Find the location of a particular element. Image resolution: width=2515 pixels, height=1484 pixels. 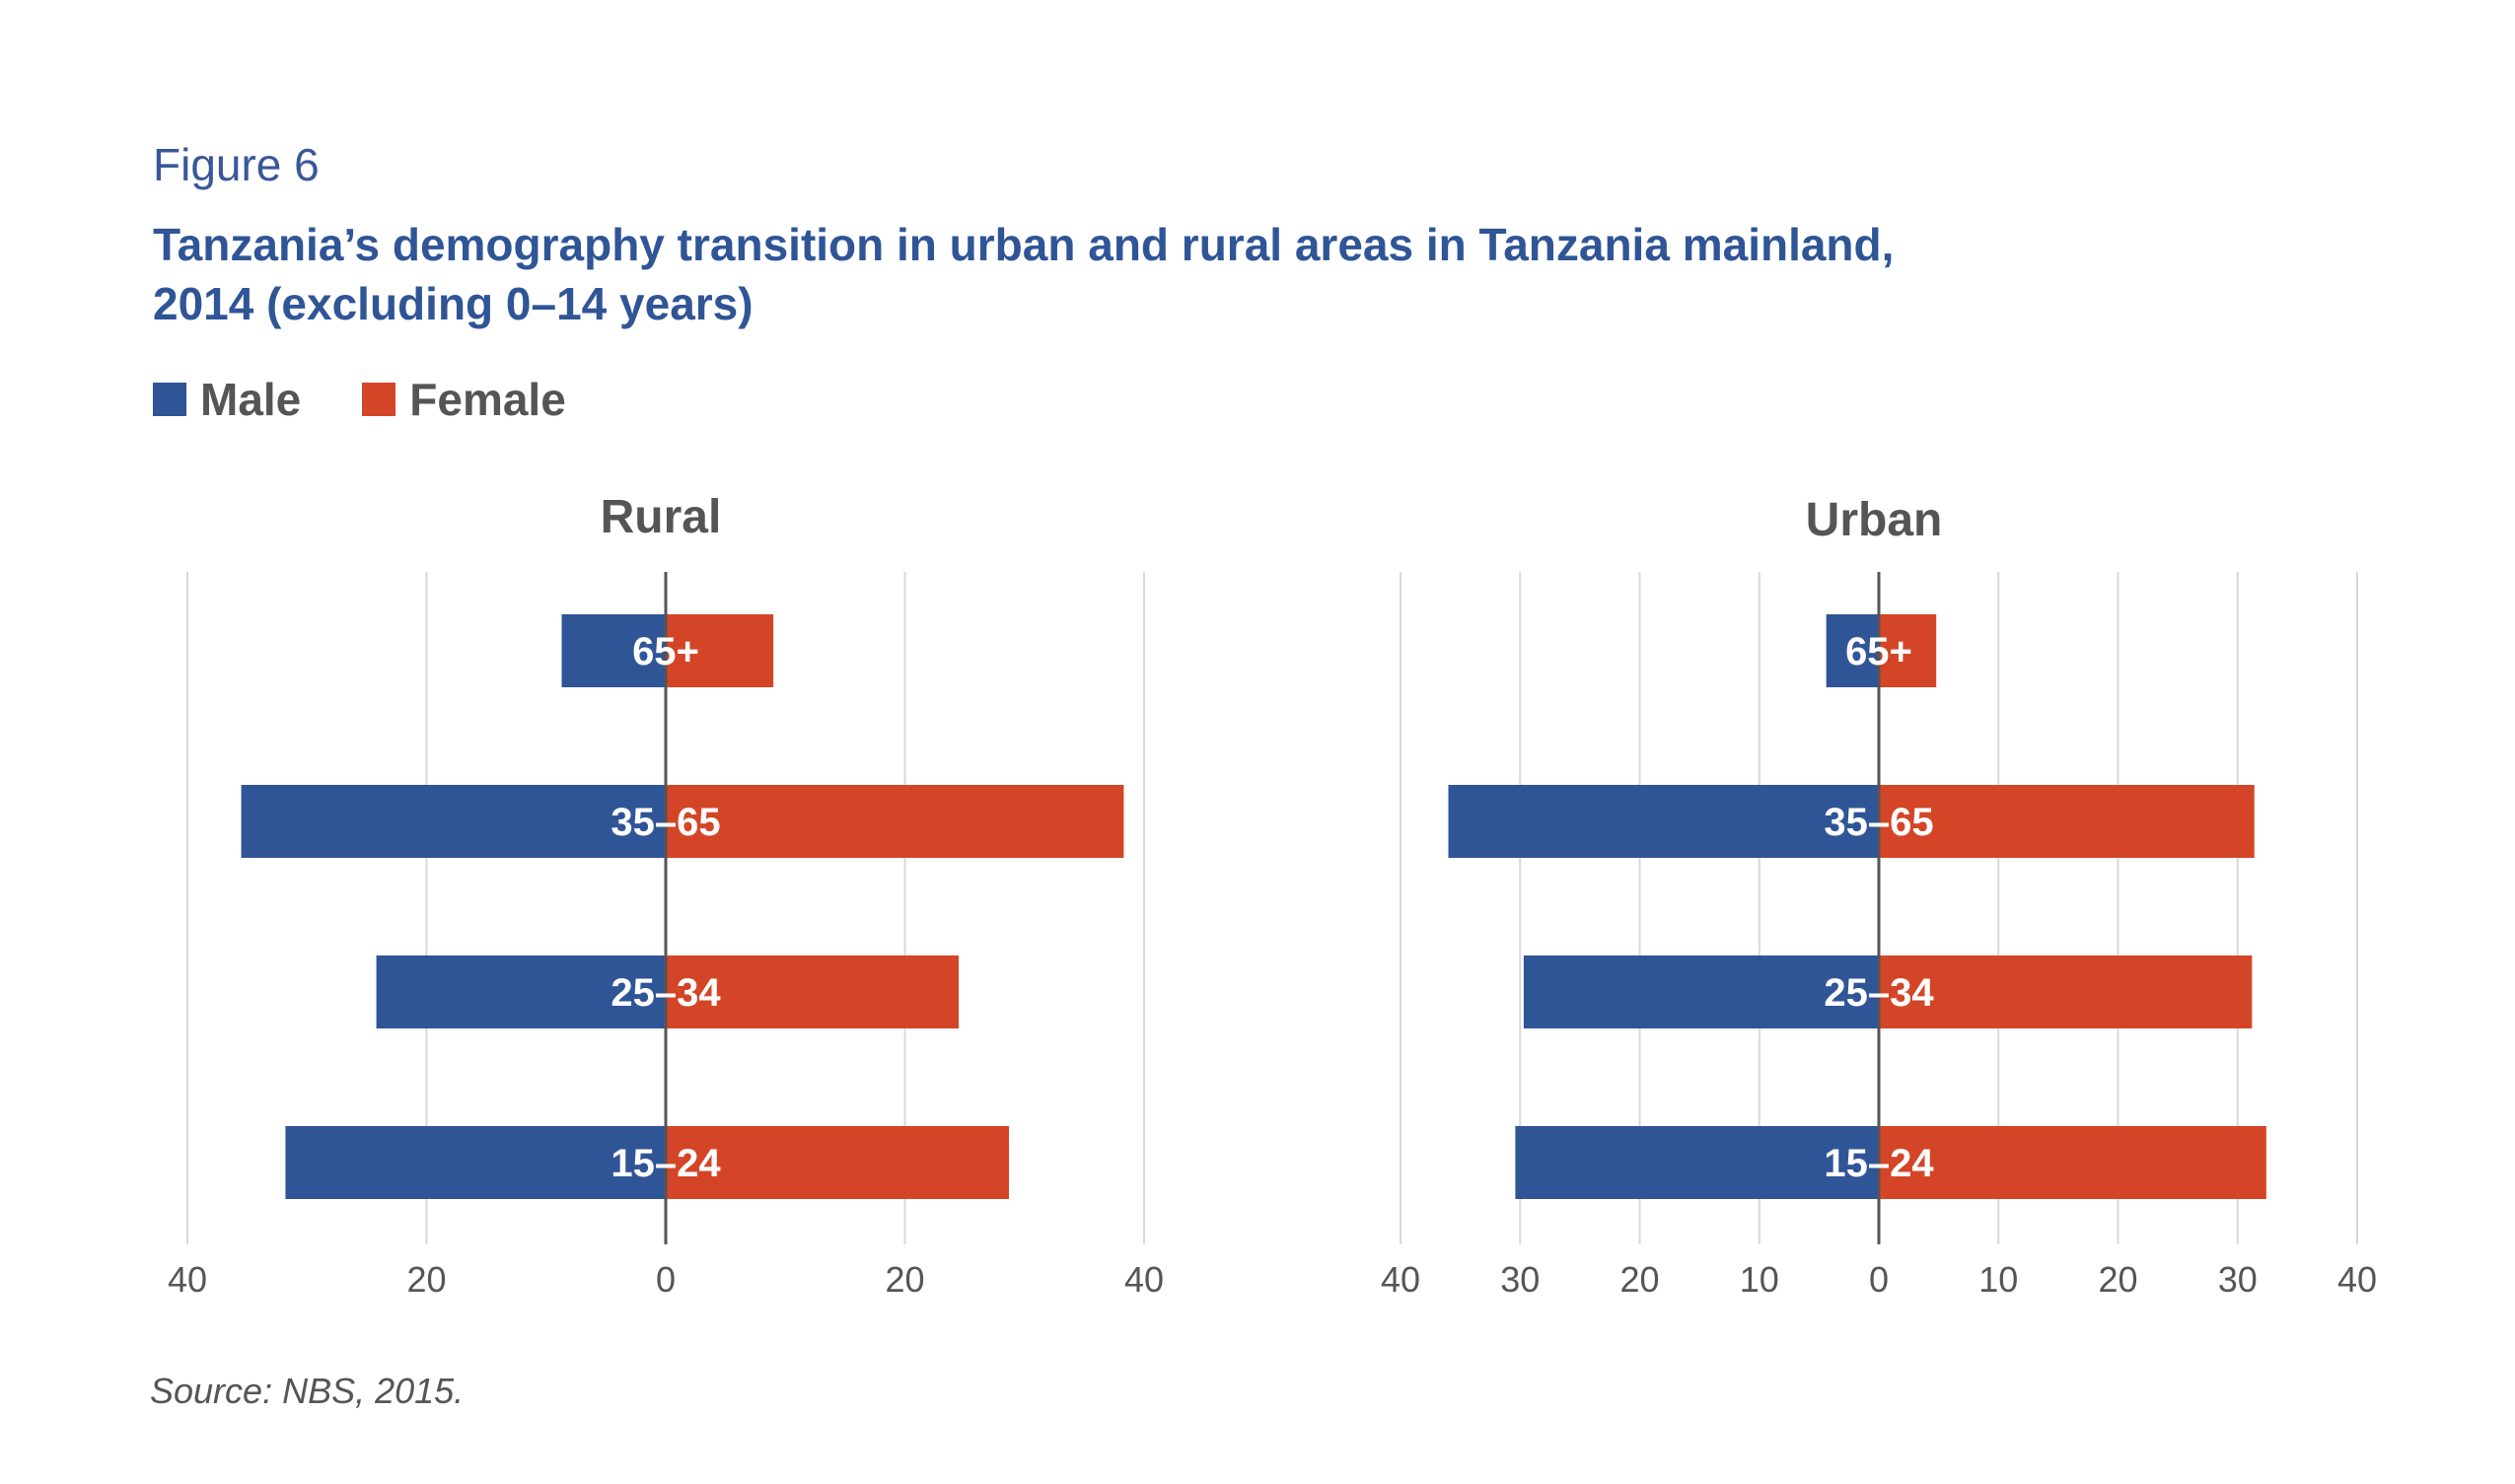

tick-label-urban-4: 0 is located at coordinates (1879, 1279).